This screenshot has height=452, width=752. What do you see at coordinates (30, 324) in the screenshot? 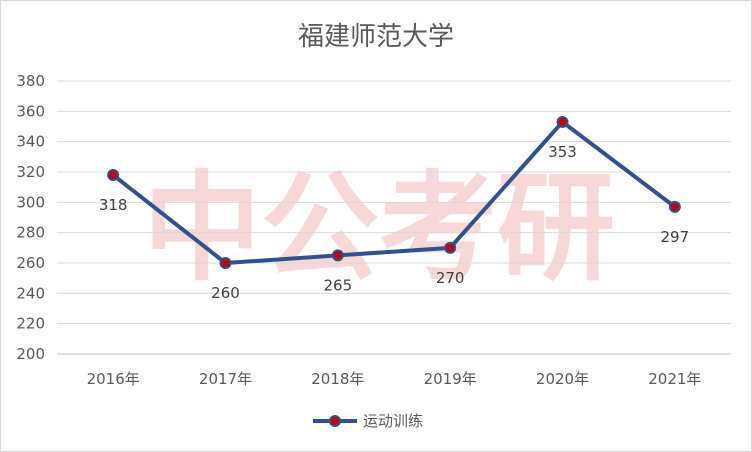
I see `y-tick-label: 220` at bounding box center [30, 324].